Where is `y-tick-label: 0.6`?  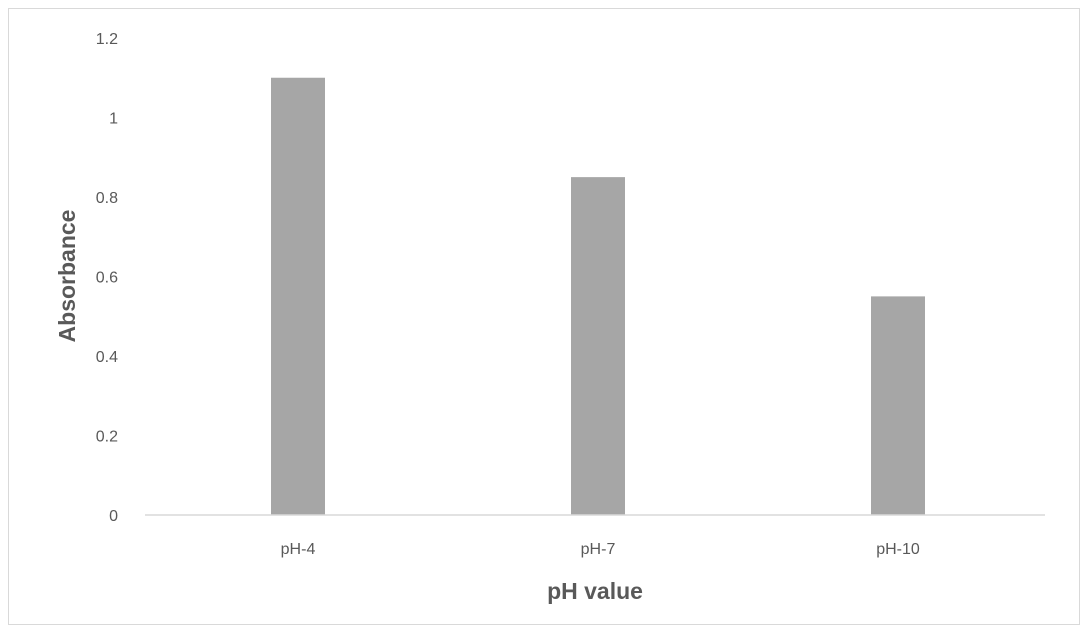 y-tick-label: 0.6 is located at coordinates (107, 278).